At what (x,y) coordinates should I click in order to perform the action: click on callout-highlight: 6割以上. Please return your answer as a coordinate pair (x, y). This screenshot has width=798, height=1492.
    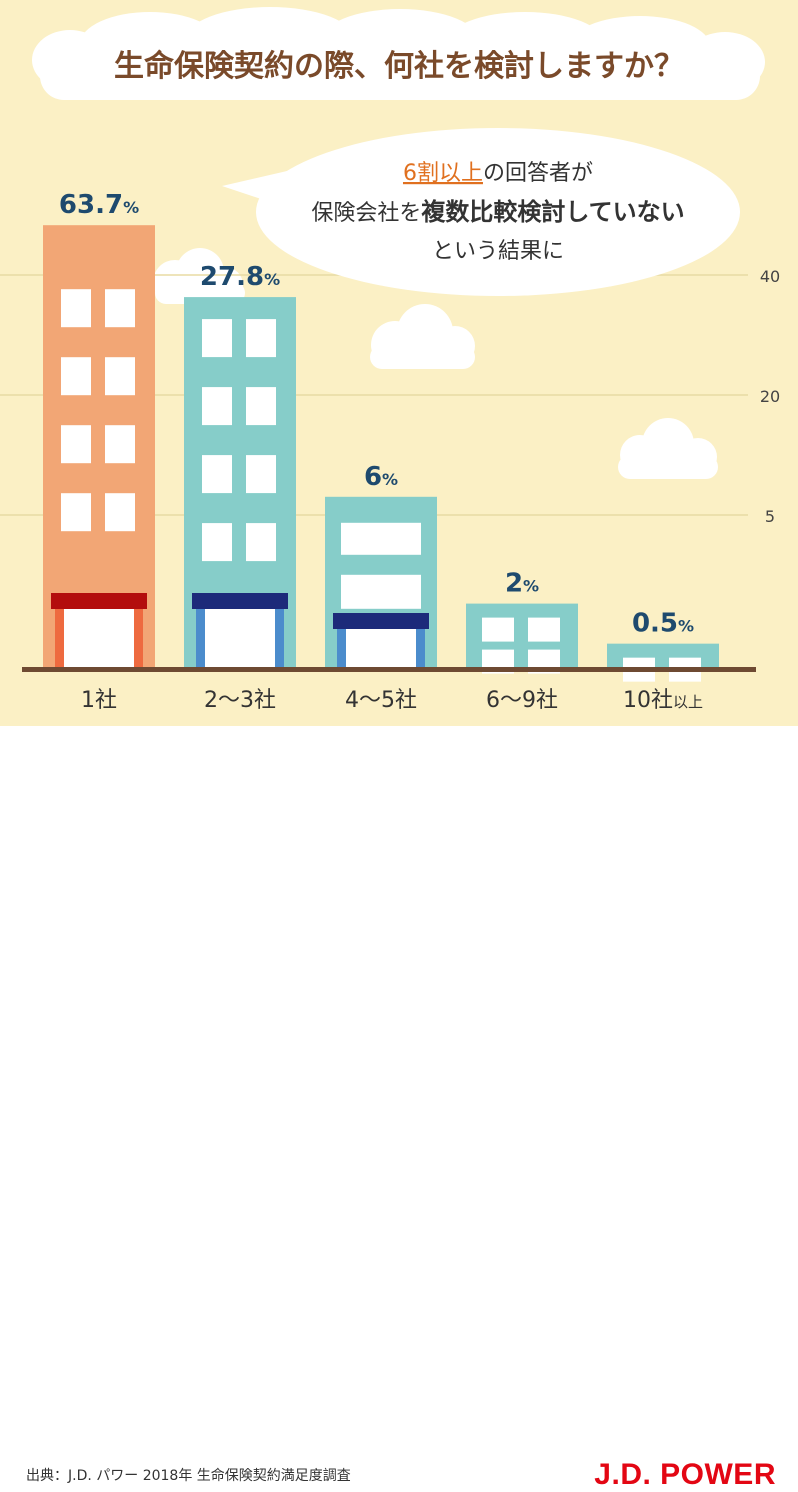
    Looking at the image, I should click on (443, 173).